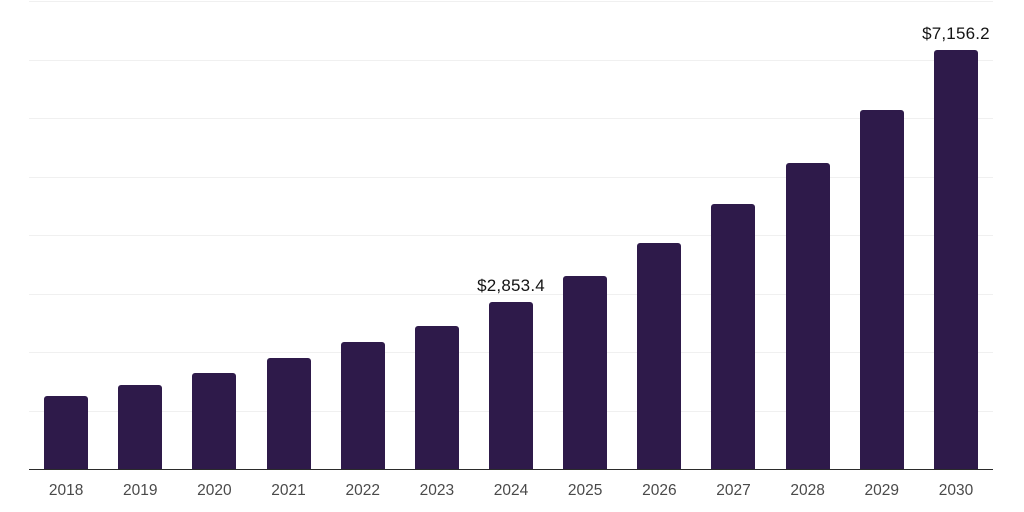  I want to click on x-tick-2030: 2030, so click(956, 490).